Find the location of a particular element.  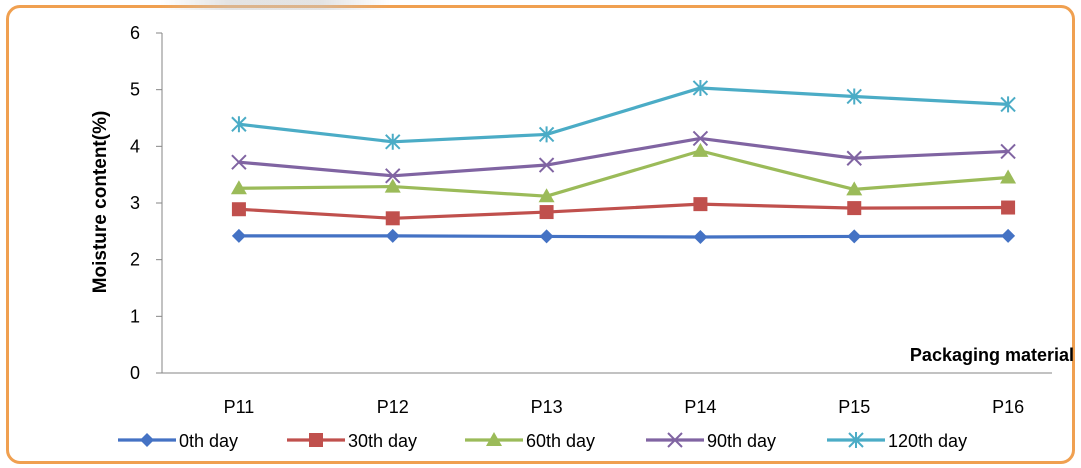

y-axis-title: Moisture content(%) is located at coordinates (100, 202).